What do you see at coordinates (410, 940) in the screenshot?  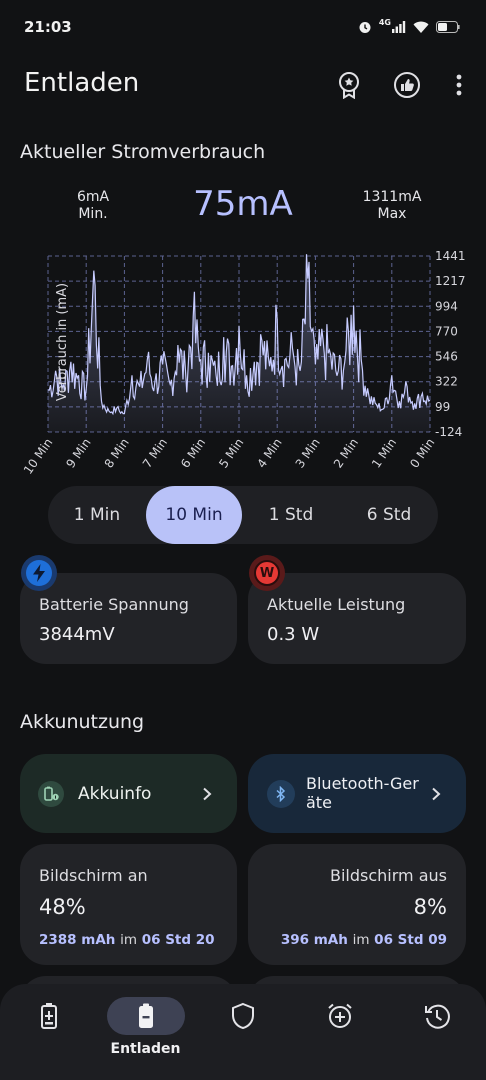 I see `screen-off-time: 06 Std 09` at bounding box center [410, 940].